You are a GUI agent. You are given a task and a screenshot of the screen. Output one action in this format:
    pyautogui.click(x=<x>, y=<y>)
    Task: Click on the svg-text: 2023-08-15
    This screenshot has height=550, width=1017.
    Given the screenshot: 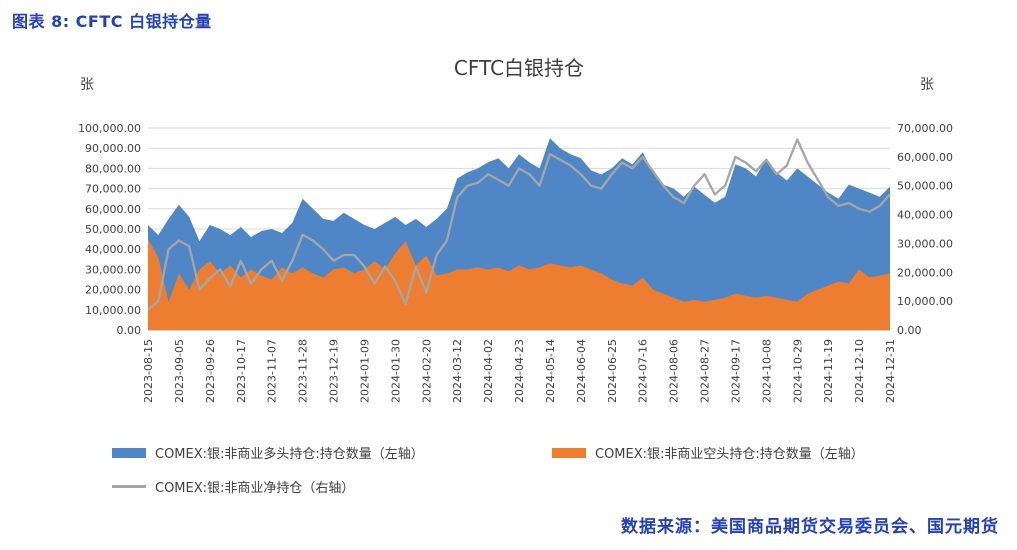 What is the action you would take?
    pyautogui.click(x=148, y=371)
    